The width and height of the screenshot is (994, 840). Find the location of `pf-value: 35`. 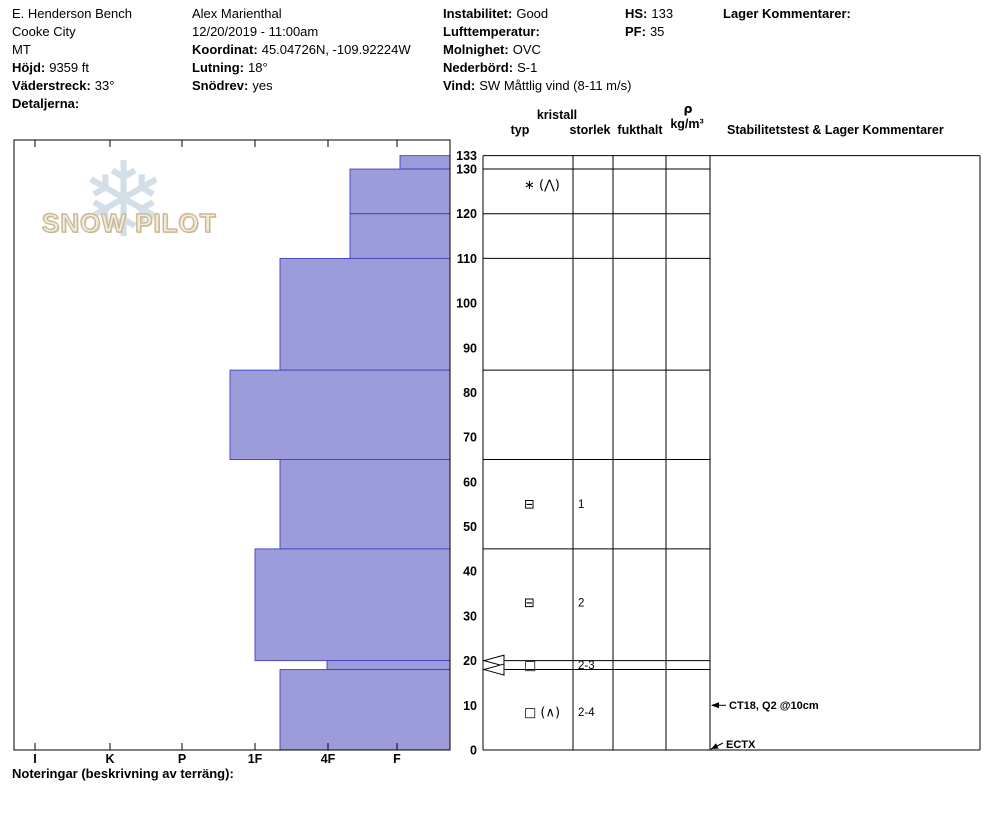

pf-value: 35 is located at coordinates (657, 31).